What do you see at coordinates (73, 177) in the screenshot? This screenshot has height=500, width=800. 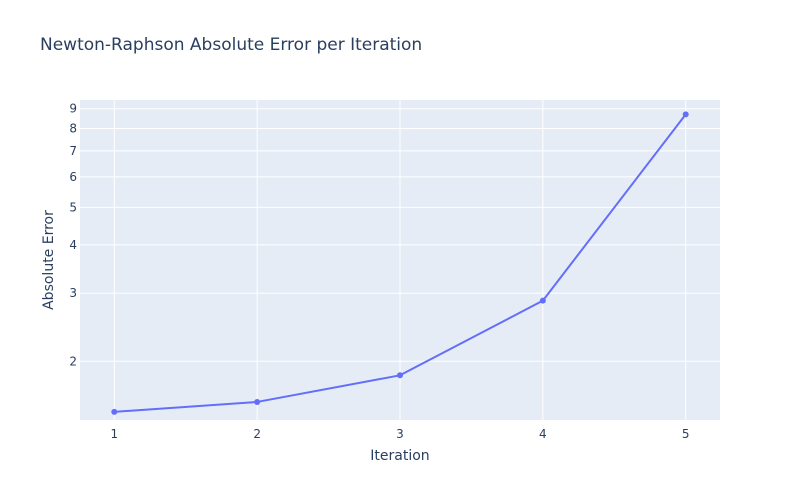 I see `y-tick-label: 6` at bounding box center [73, 177].